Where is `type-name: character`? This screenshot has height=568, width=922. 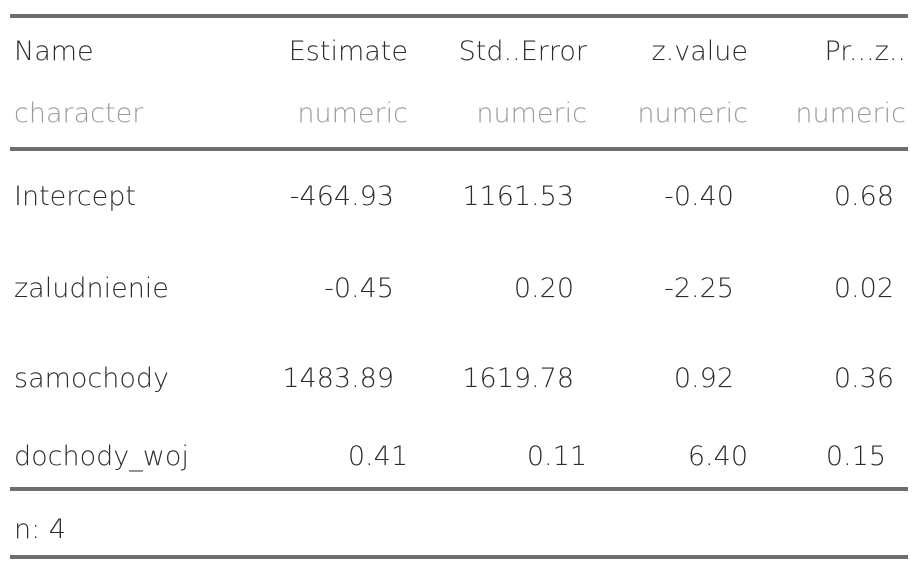
type-name: character is located at coordinates (79, 113).